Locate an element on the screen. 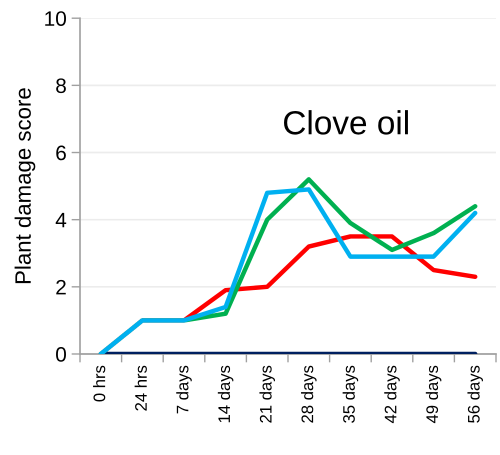  y-tick-label: 2 is located at coordinates (61, 287).